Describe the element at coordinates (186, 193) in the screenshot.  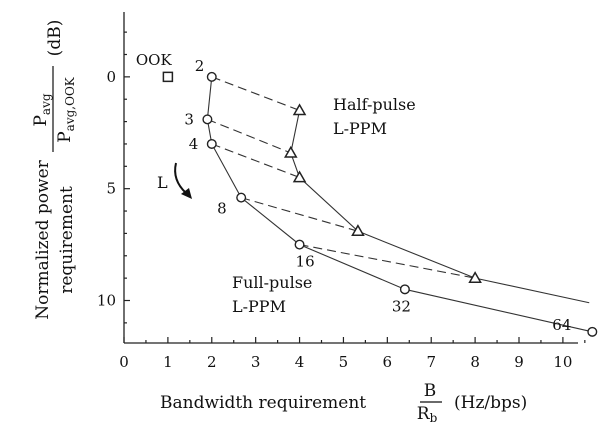
I see `l-arrowhead-icon` at that location.